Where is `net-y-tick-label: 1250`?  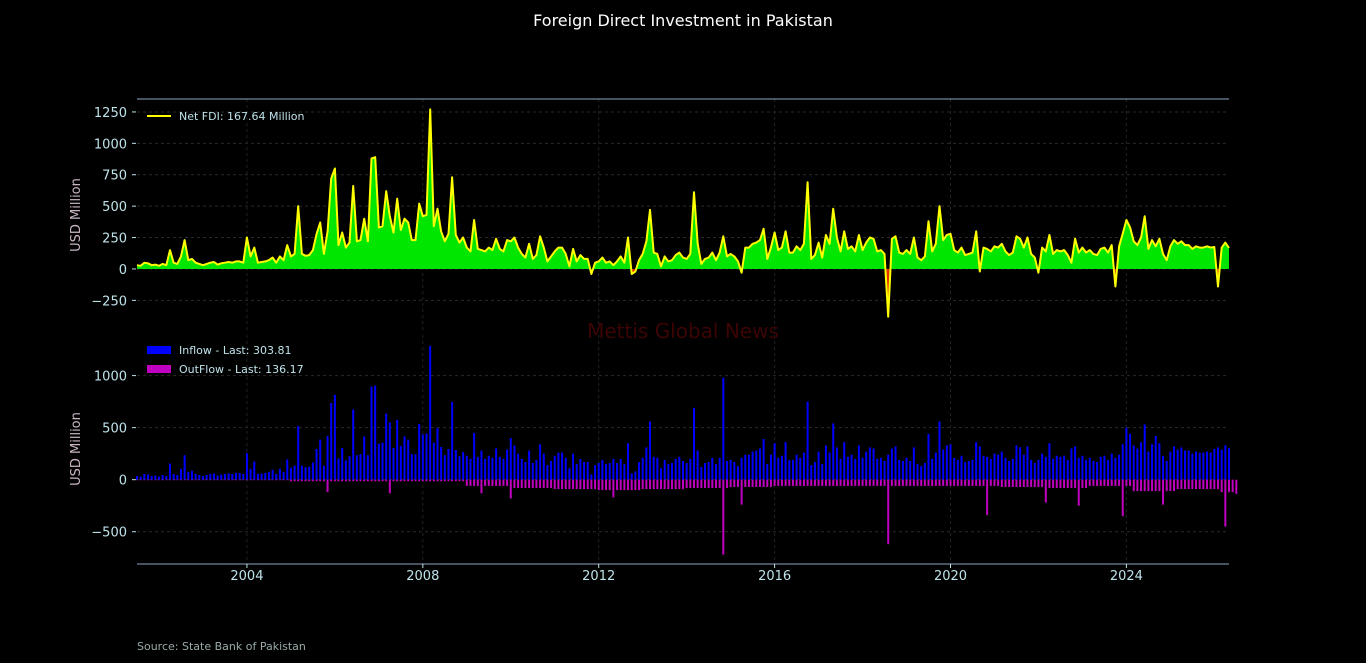 net-y-tick-label: 1250 is located at coordinates (110, 113).